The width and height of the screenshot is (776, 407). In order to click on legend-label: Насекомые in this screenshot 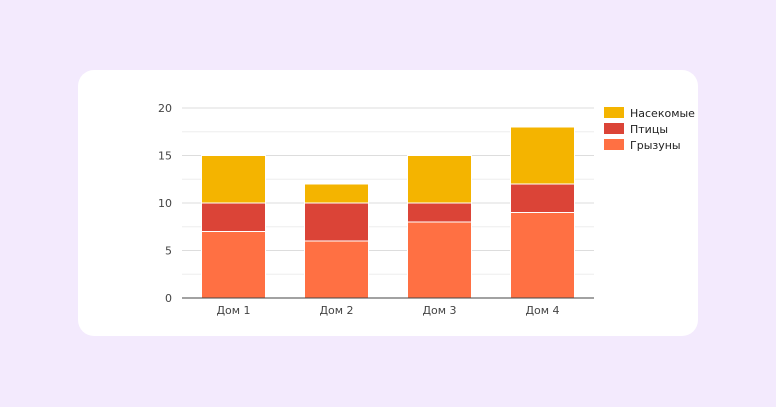, I will do `click(662, 113)`.